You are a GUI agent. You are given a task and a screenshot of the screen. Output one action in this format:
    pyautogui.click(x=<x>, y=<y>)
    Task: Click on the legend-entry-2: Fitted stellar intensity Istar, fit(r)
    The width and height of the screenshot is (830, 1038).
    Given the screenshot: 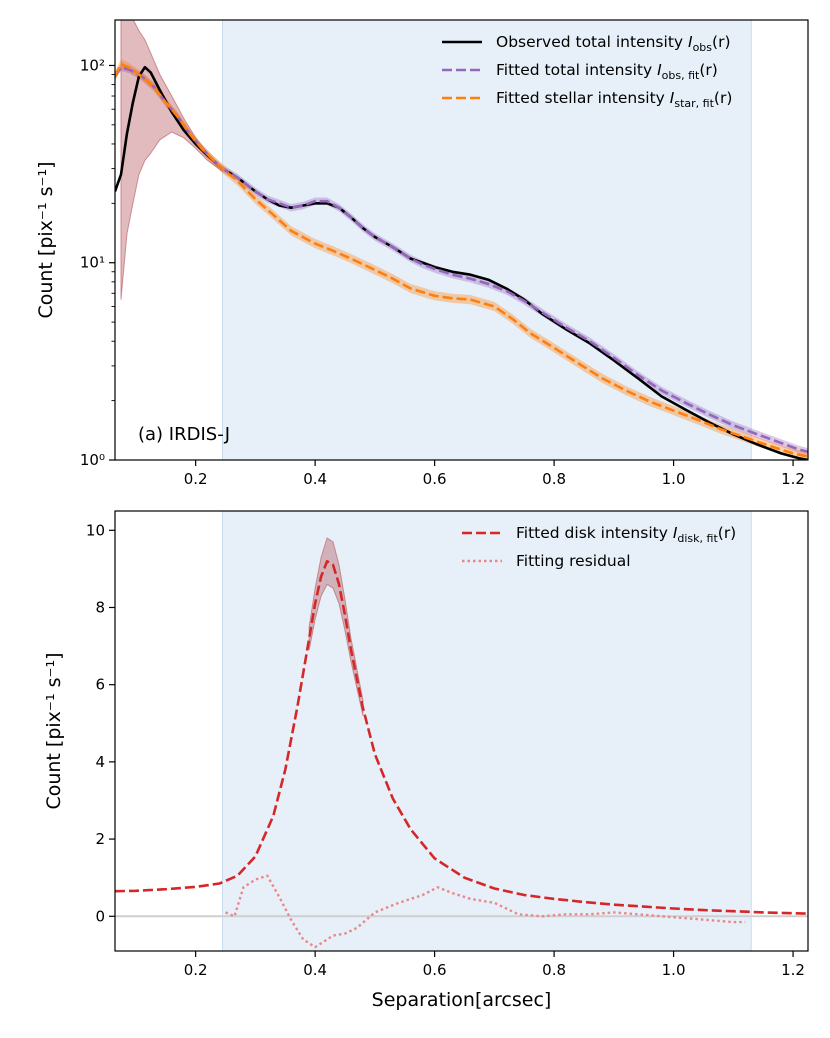 What is the action you would take?
    pyautogui.click(x=614, y=99)
    